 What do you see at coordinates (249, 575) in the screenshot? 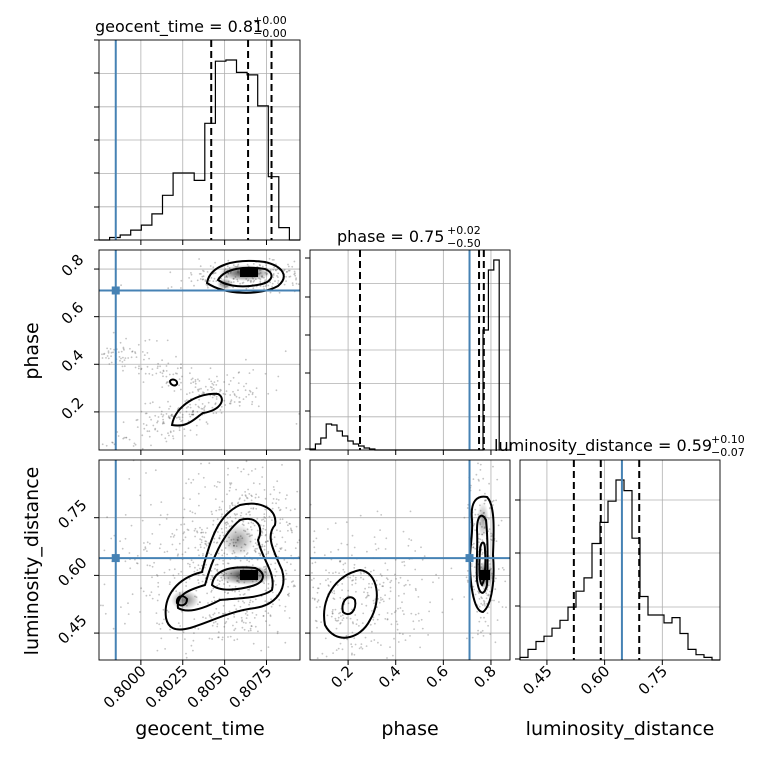
I see `density-max-bin` at bounding box center [249, 575].